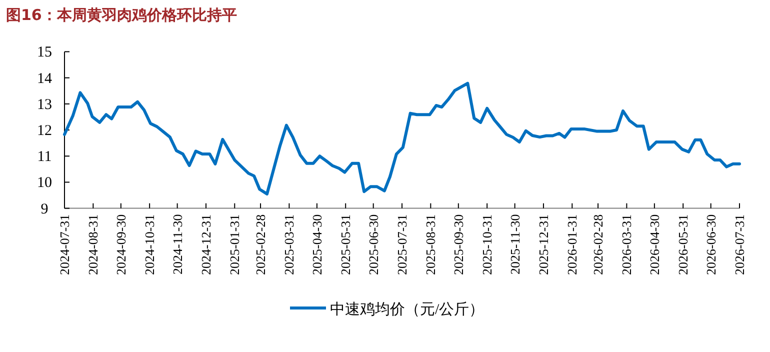  I want to click on x-tick-label: 2026-06-30, so click(710, 244).